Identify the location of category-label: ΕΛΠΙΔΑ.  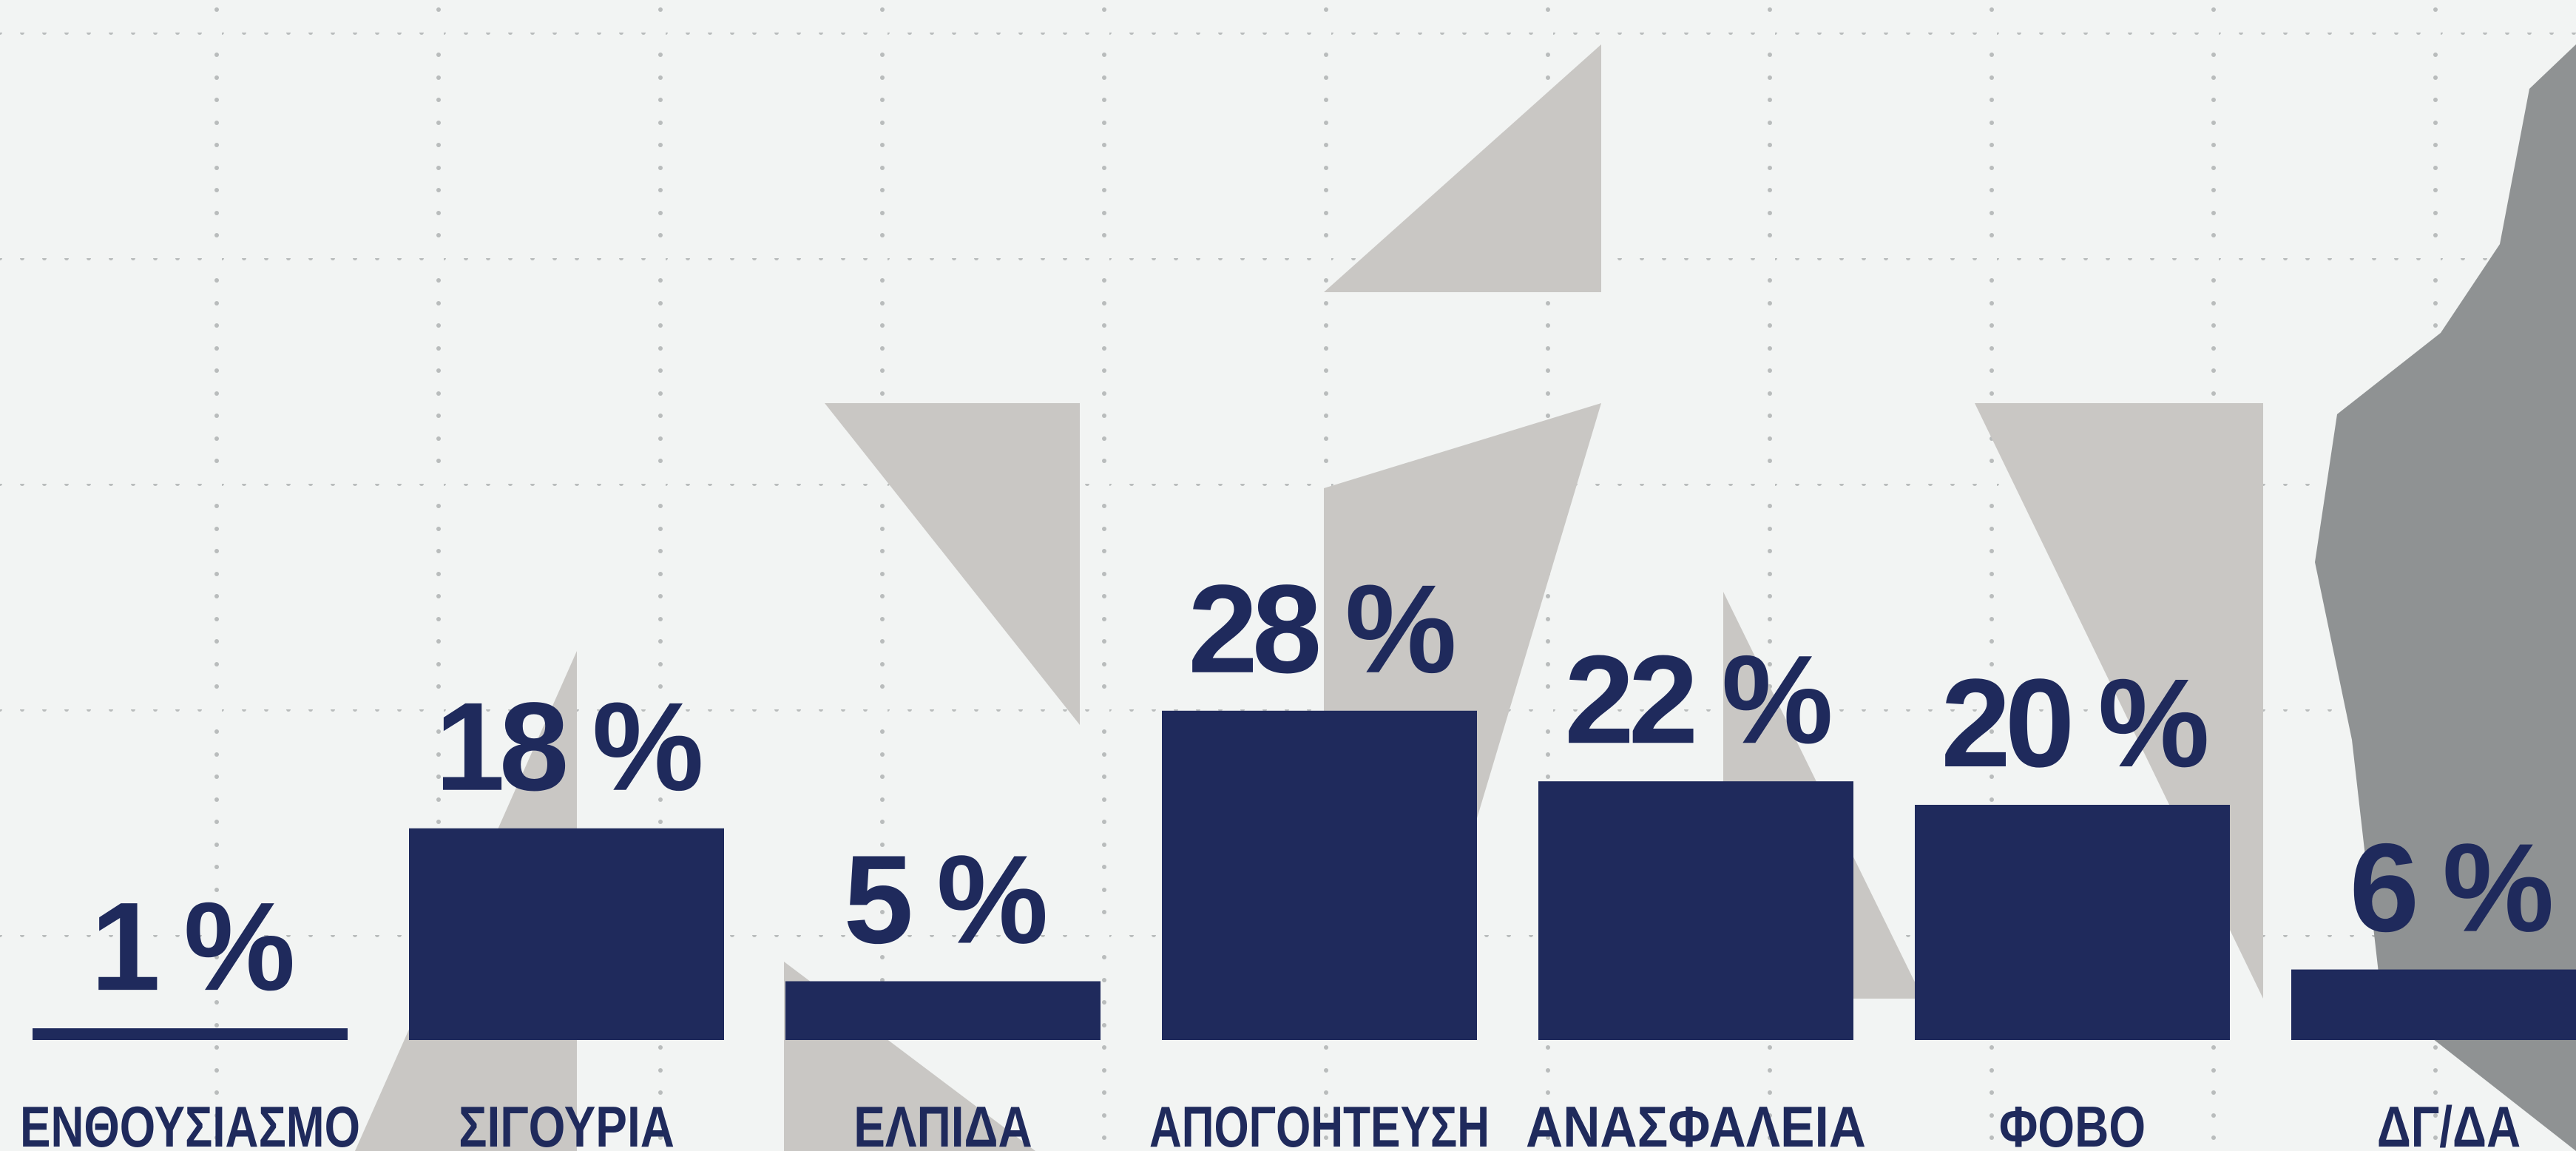
(942, 1122).